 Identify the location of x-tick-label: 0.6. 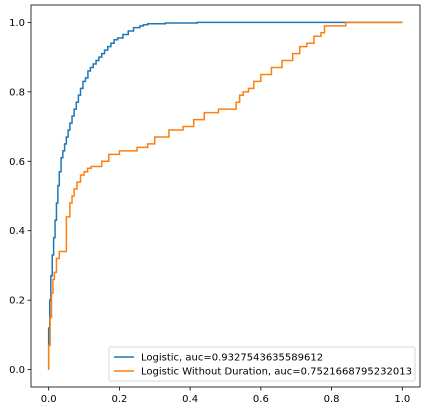
(261, 399).